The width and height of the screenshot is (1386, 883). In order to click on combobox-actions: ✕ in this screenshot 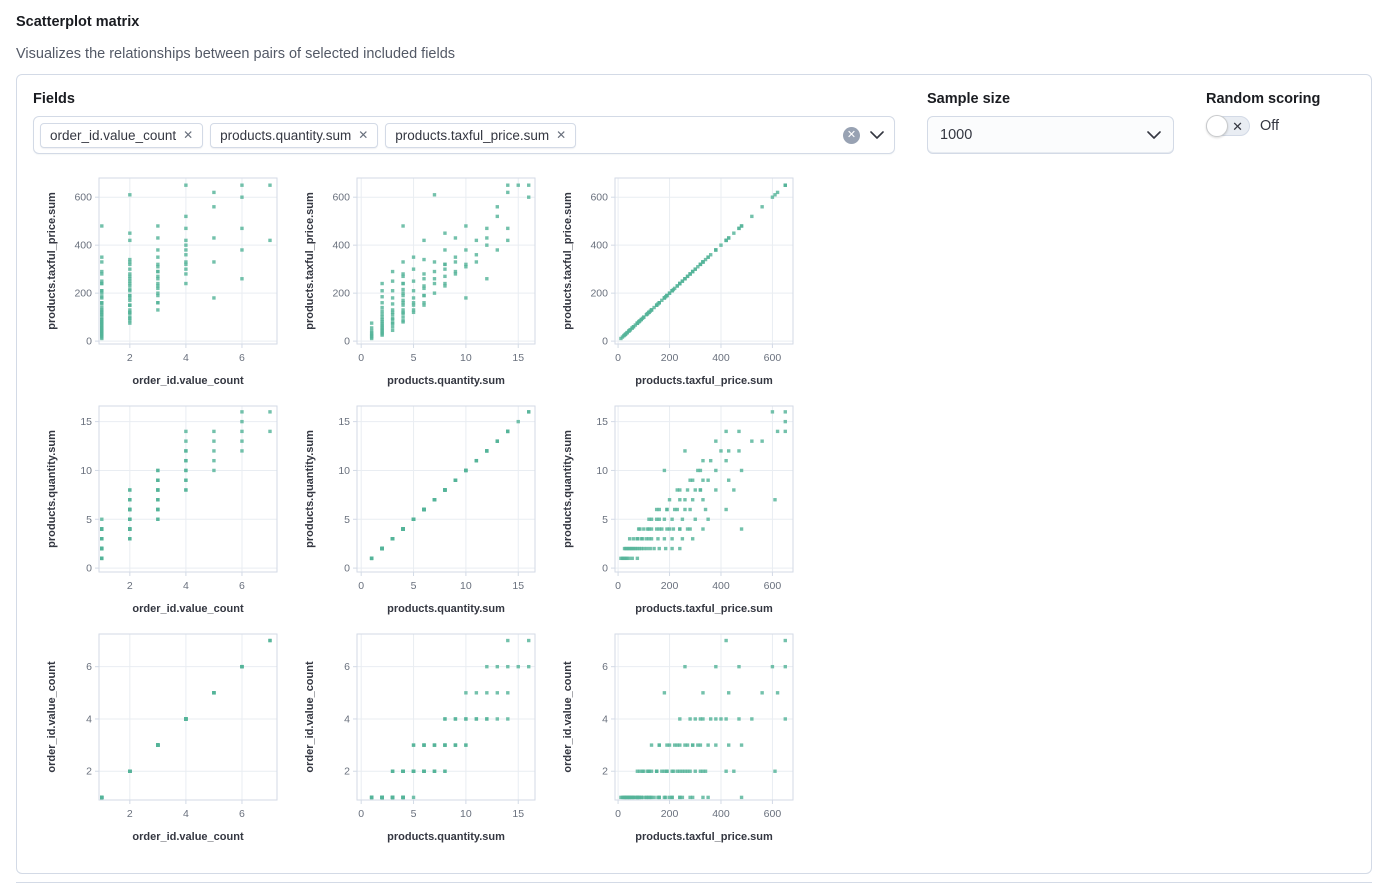, I will do `click(863, 135)`.